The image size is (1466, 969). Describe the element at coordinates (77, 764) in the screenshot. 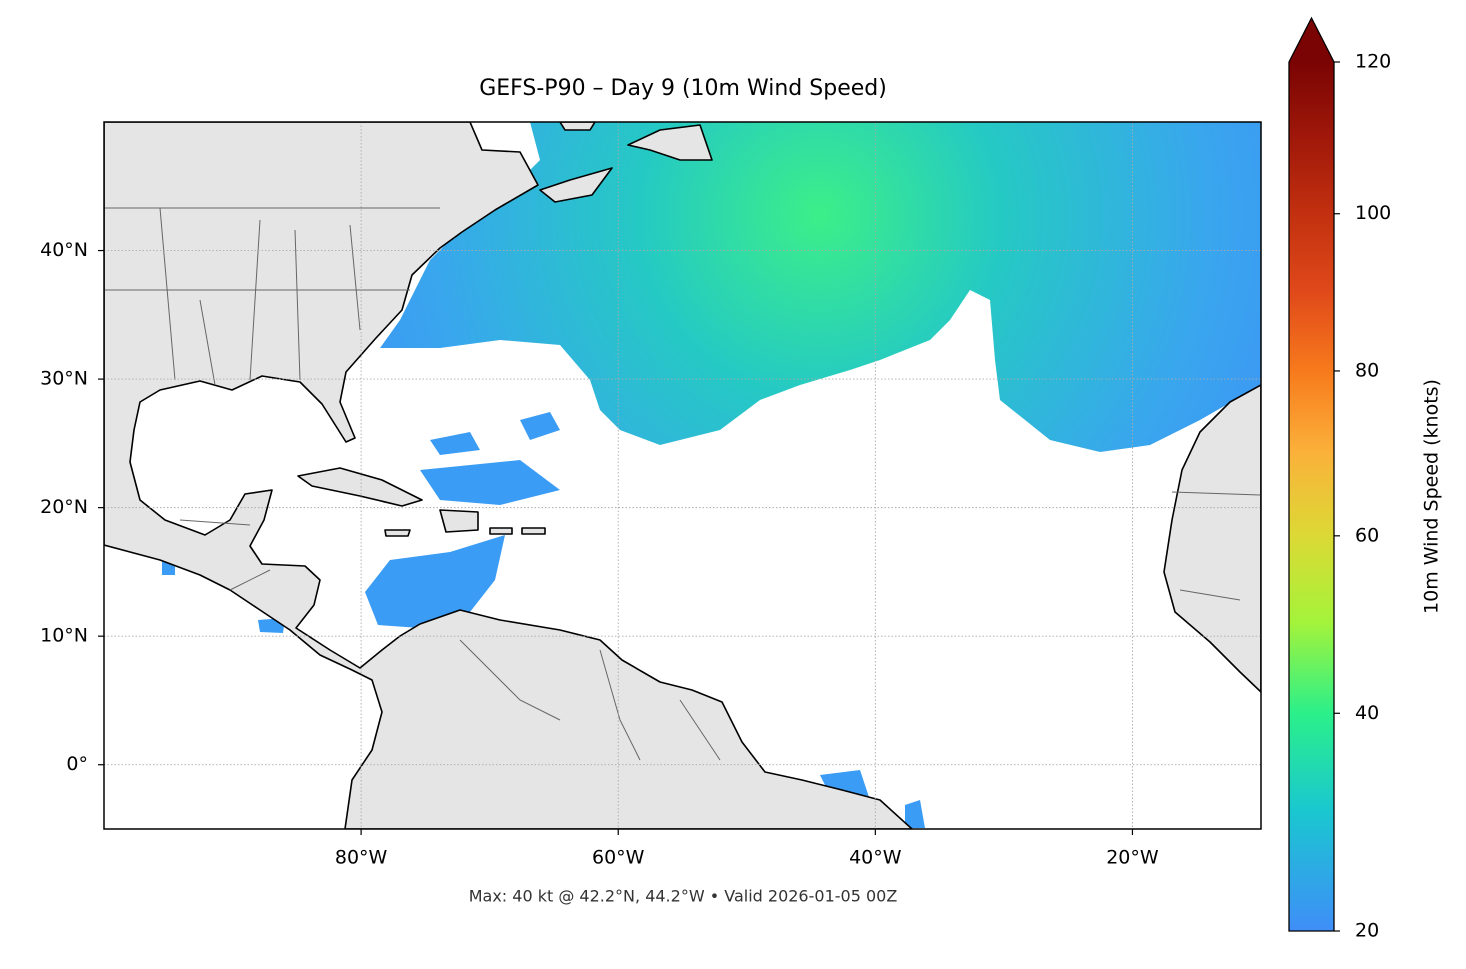

I see `y-tick-label: 0°` at that location.